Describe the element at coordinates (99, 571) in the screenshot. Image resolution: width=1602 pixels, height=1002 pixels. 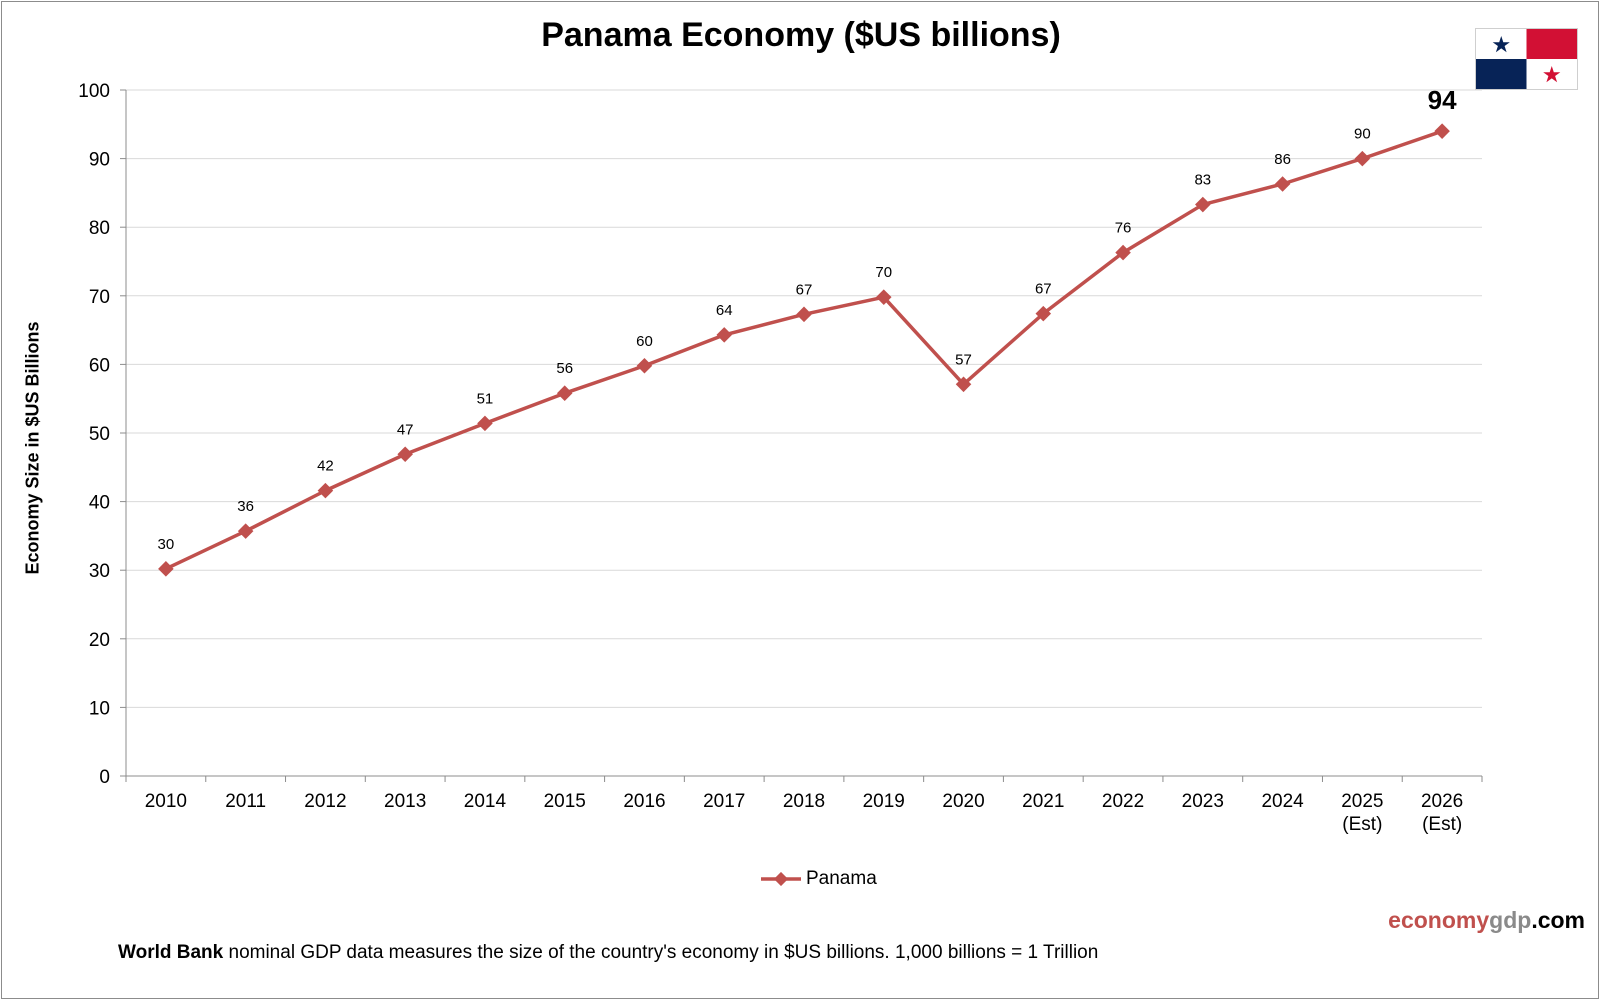
I see `y-tick-label: 30` at that location.